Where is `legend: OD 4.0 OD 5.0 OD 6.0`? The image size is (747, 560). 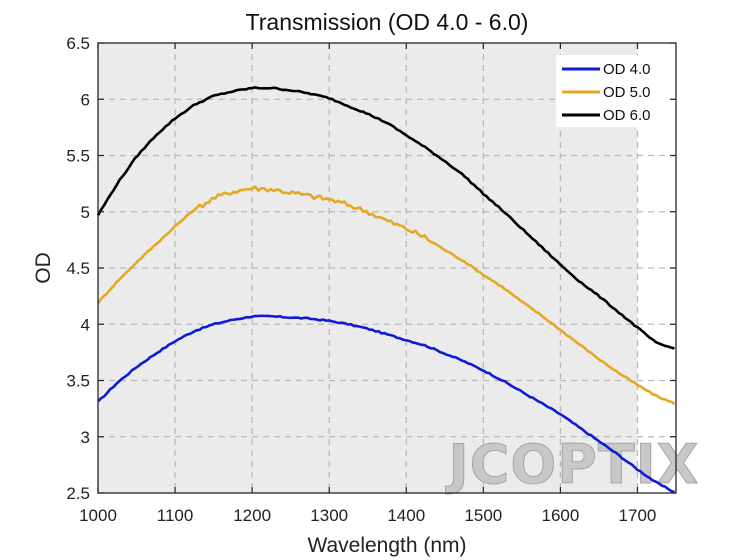 legend: OD 4.0 OD 5.0 OD 6.0 is located at coordinates (612, 91).